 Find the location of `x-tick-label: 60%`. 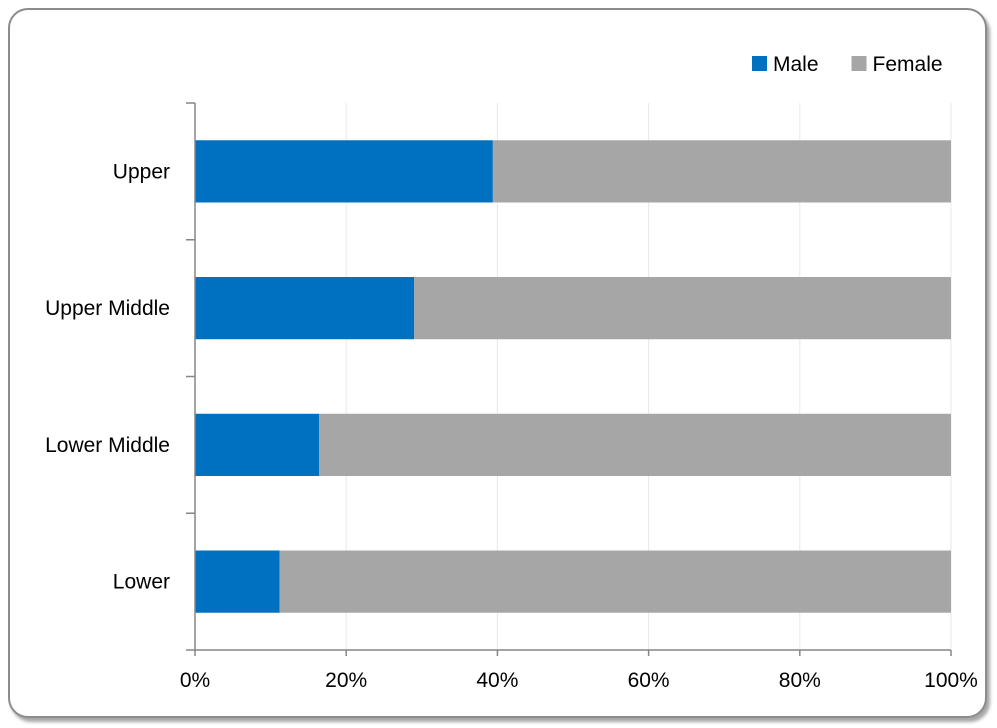

x-tick-label: 60% is located at coordinates (649, 680).